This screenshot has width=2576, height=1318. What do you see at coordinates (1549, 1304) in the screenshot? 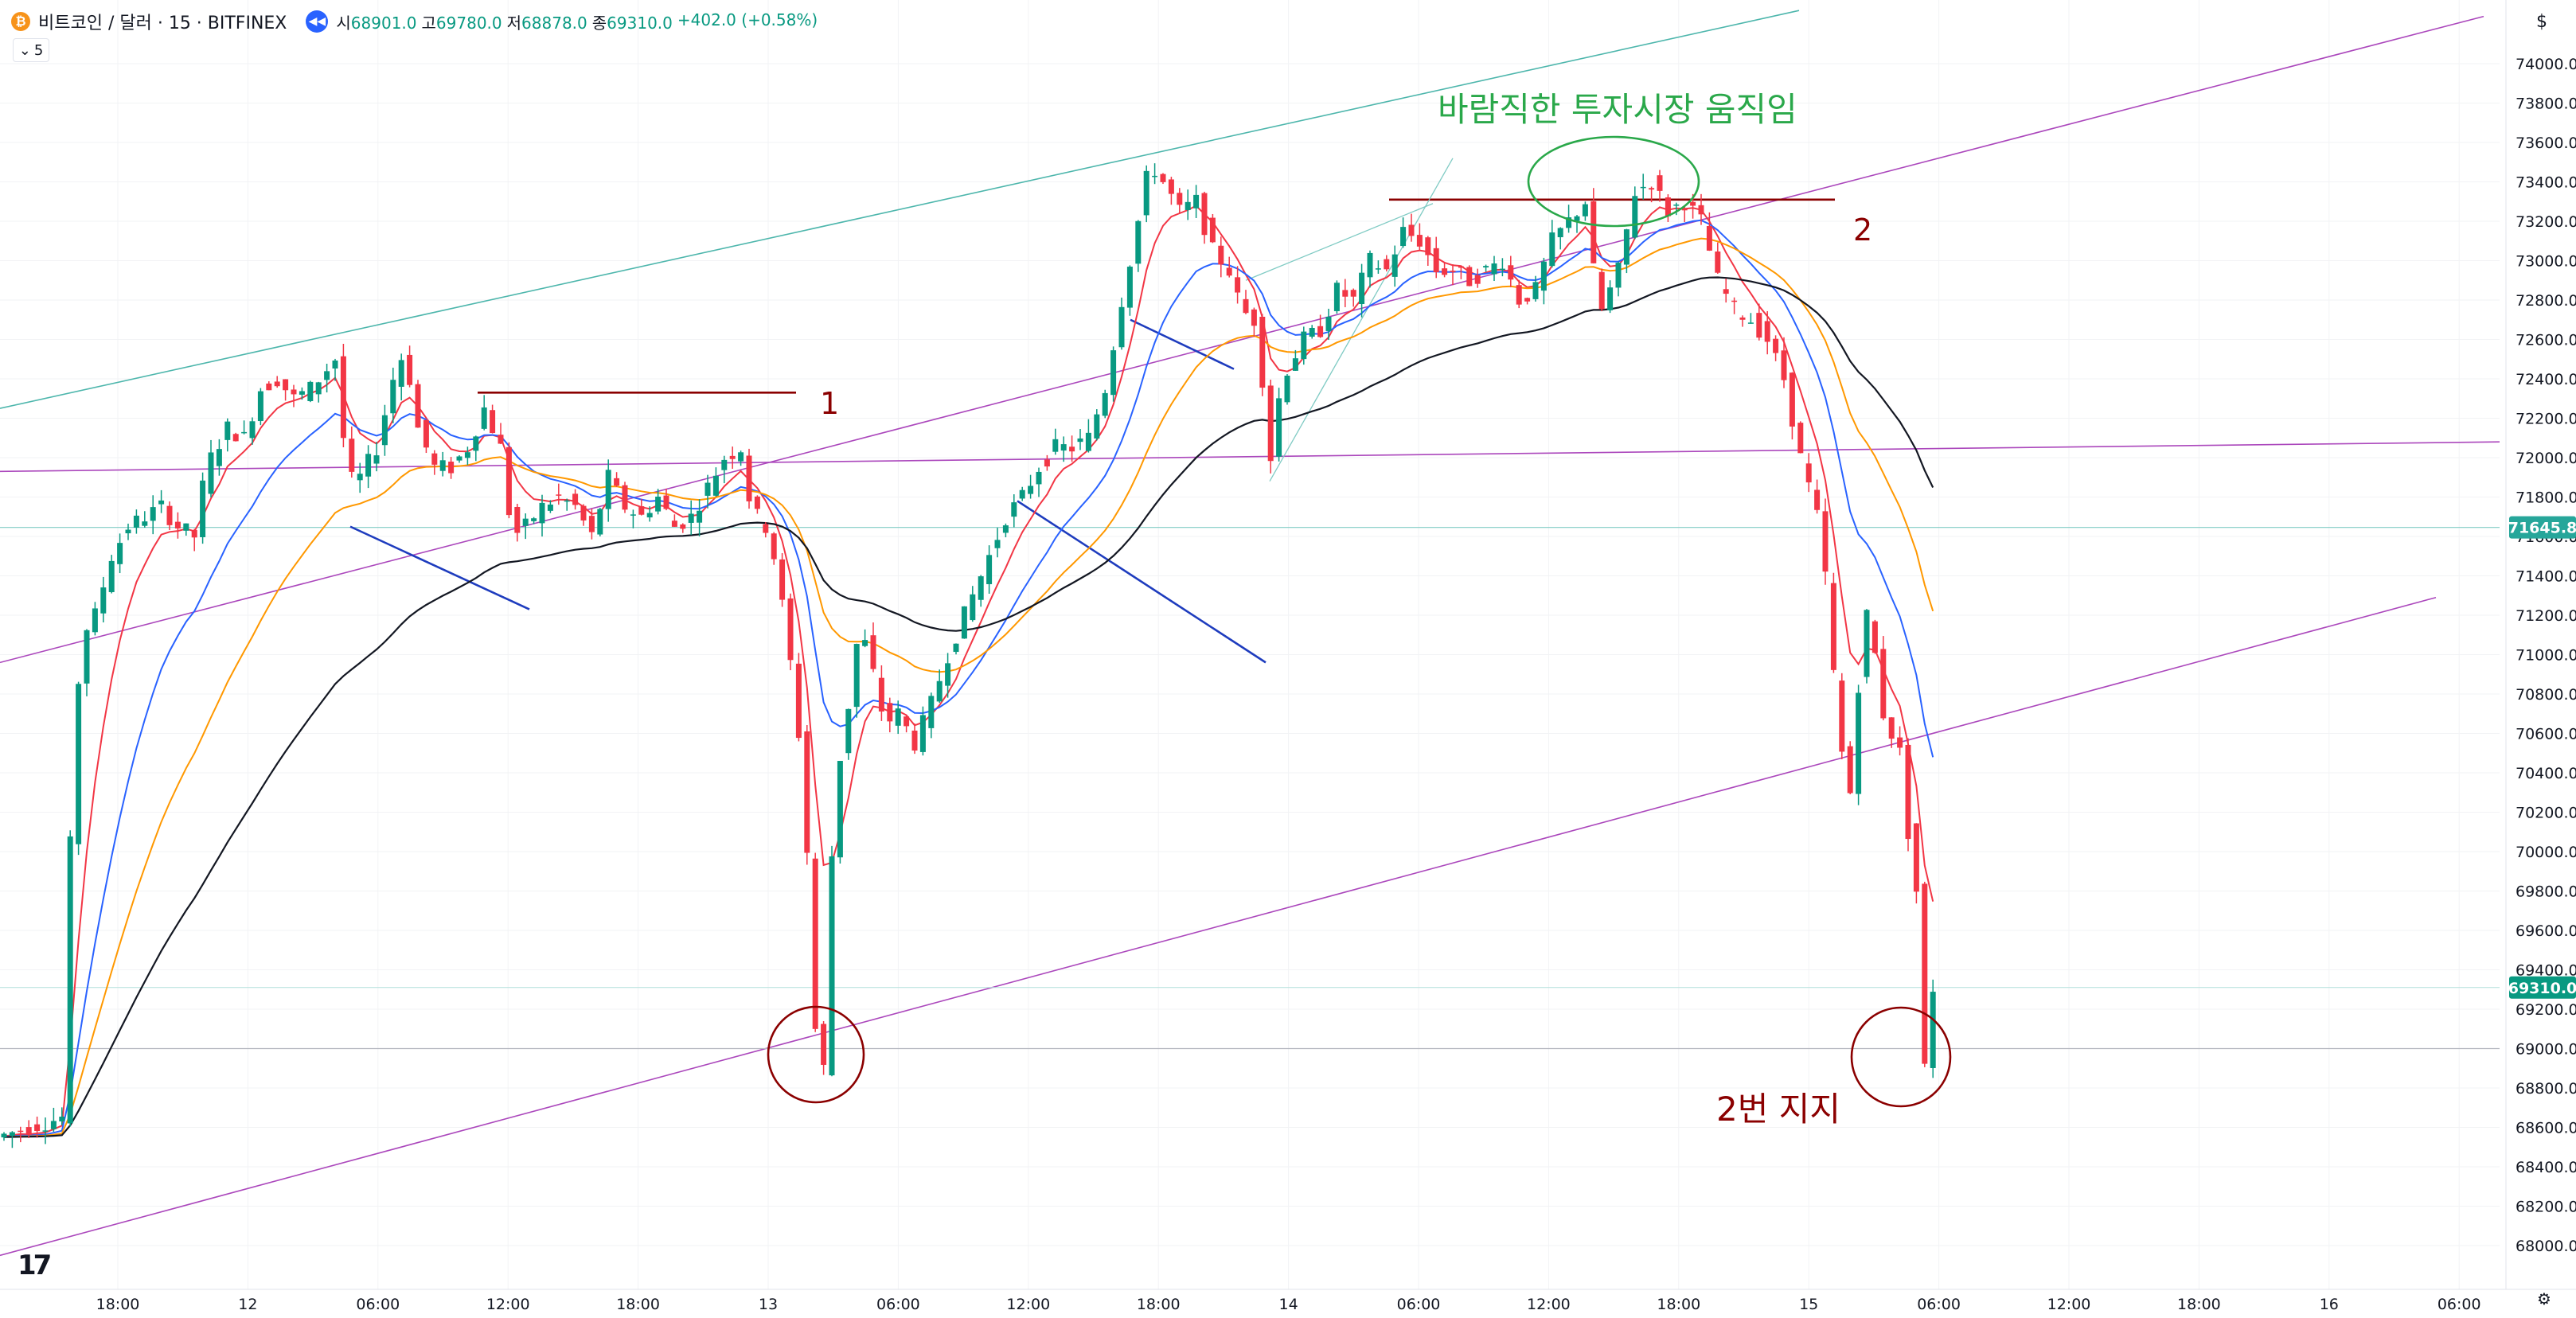
I see `x-tick-label: 12:00` at bounding box center [1549, 1304].